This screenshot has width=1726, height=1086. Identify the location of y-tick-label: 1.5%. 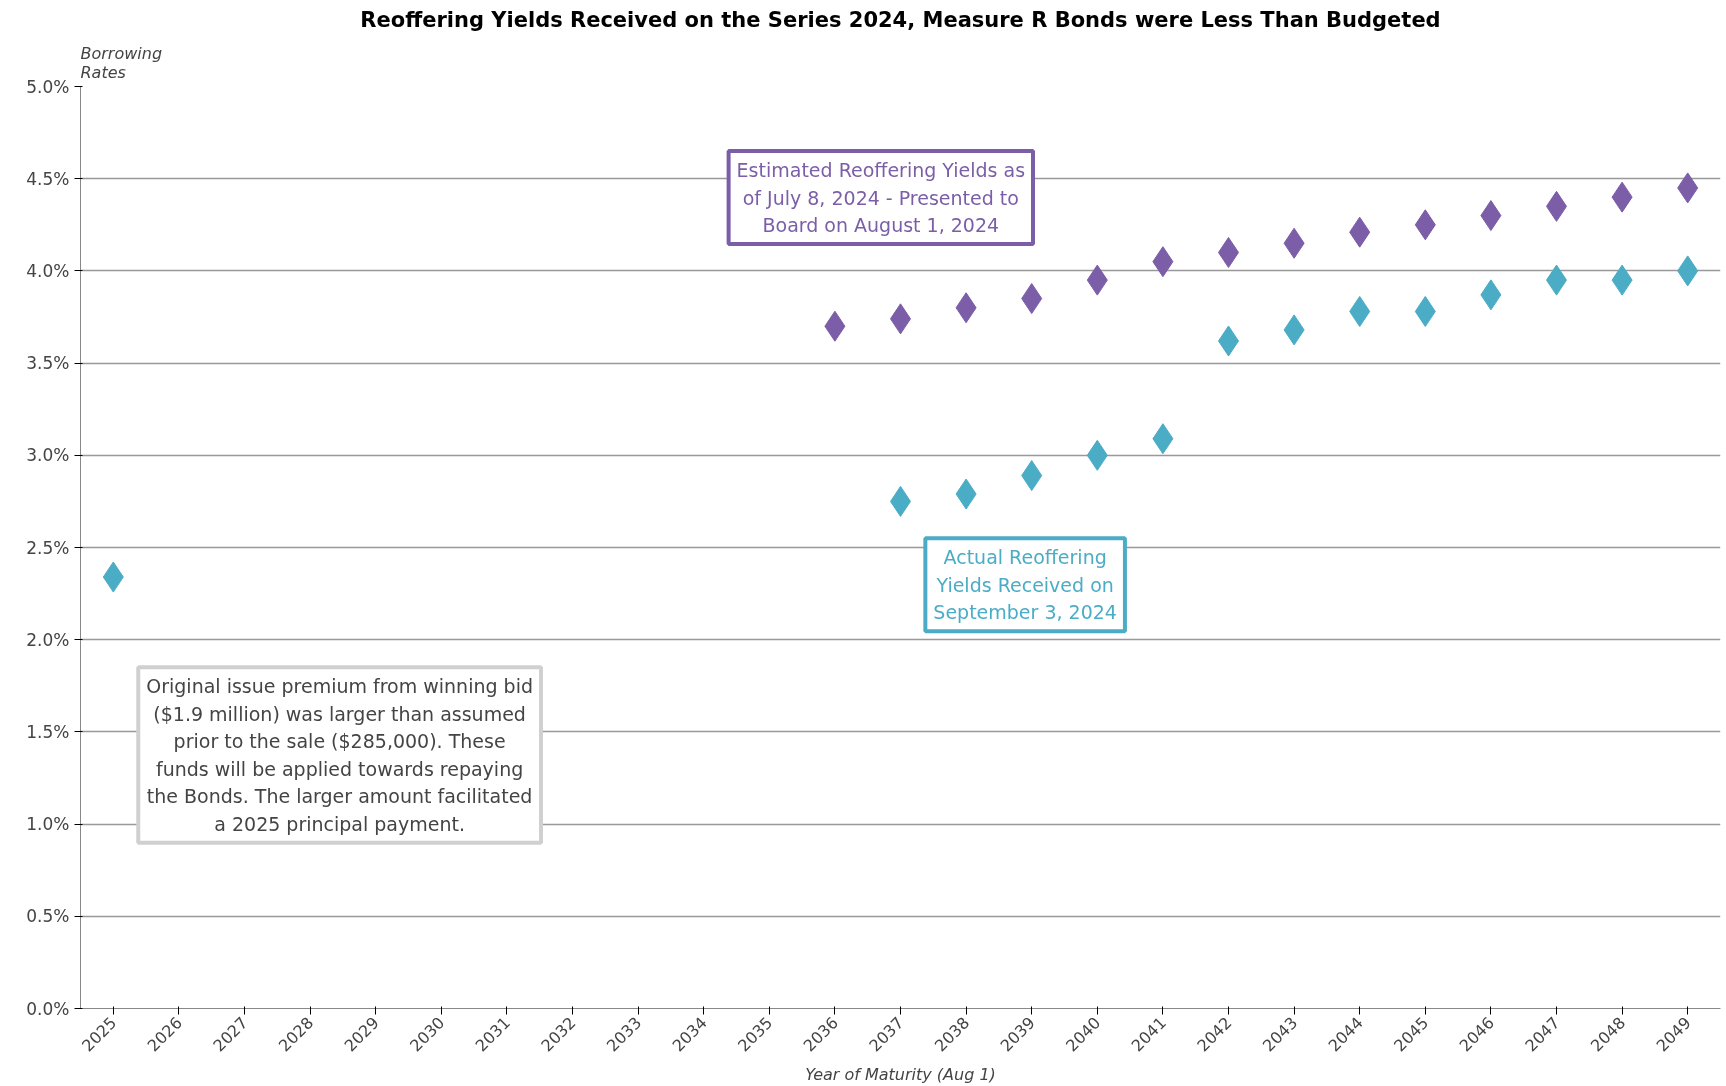
(48, 731).